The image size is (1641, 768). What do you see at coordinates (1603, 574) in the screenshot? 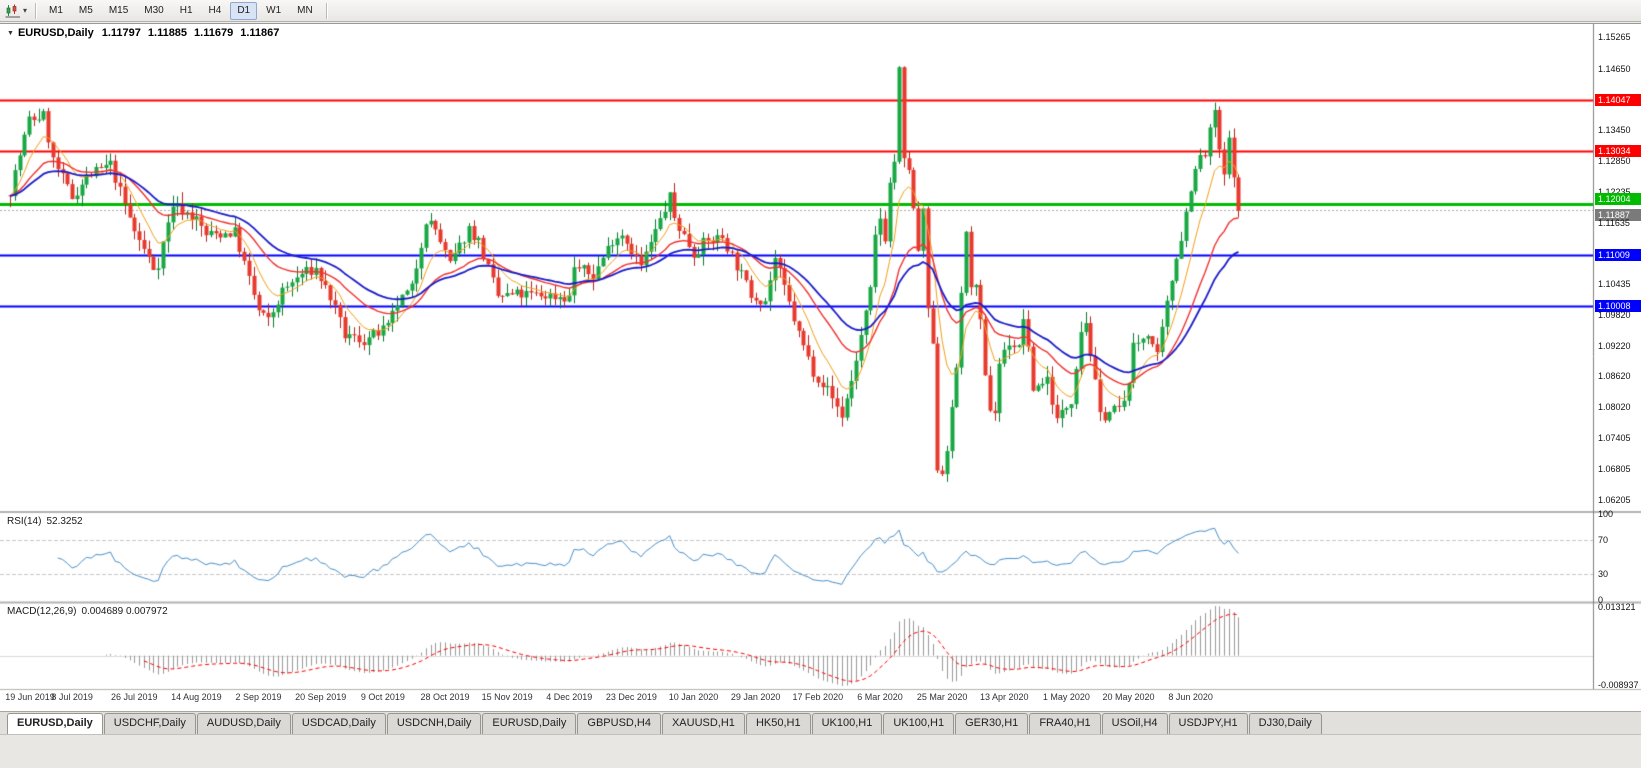
I see `rsi-axis-label: 30` at bounding box center [1603, 574].